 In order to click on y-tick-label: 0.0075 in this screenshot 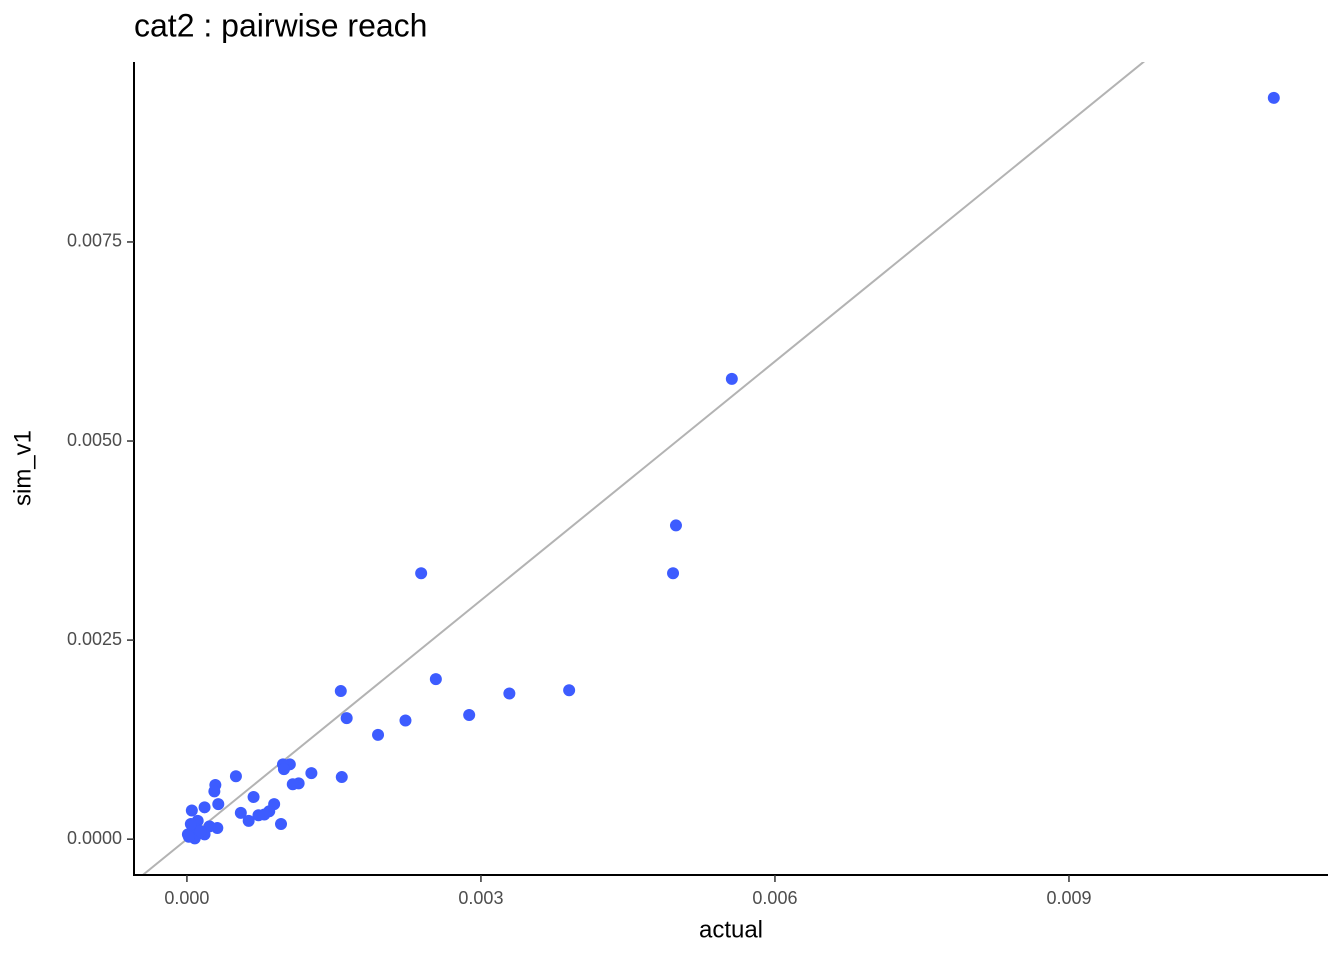, I will do `click(94, 241)`.